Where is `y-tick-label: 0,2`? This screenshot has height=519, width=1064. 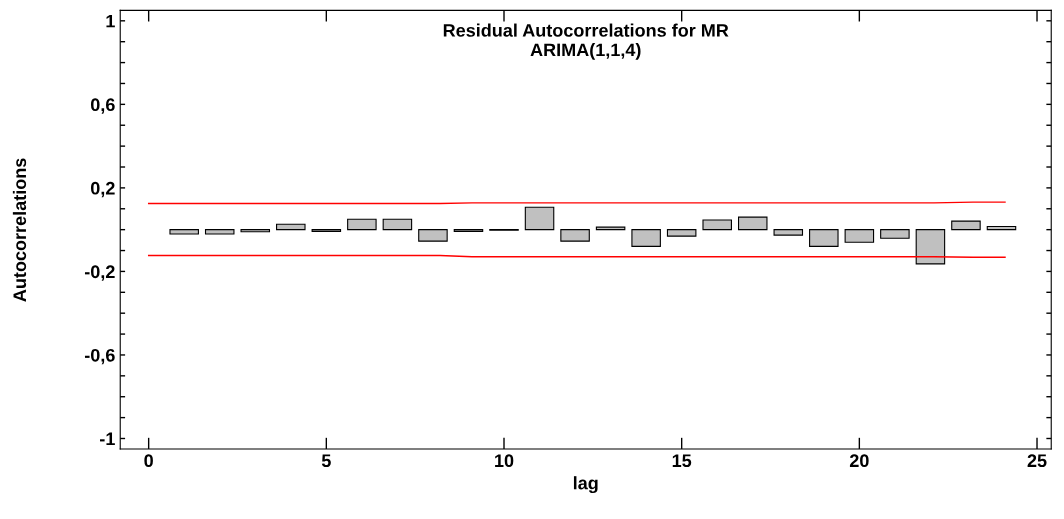 y-tick-label: 0,2 is located at coordinates (102, 189).